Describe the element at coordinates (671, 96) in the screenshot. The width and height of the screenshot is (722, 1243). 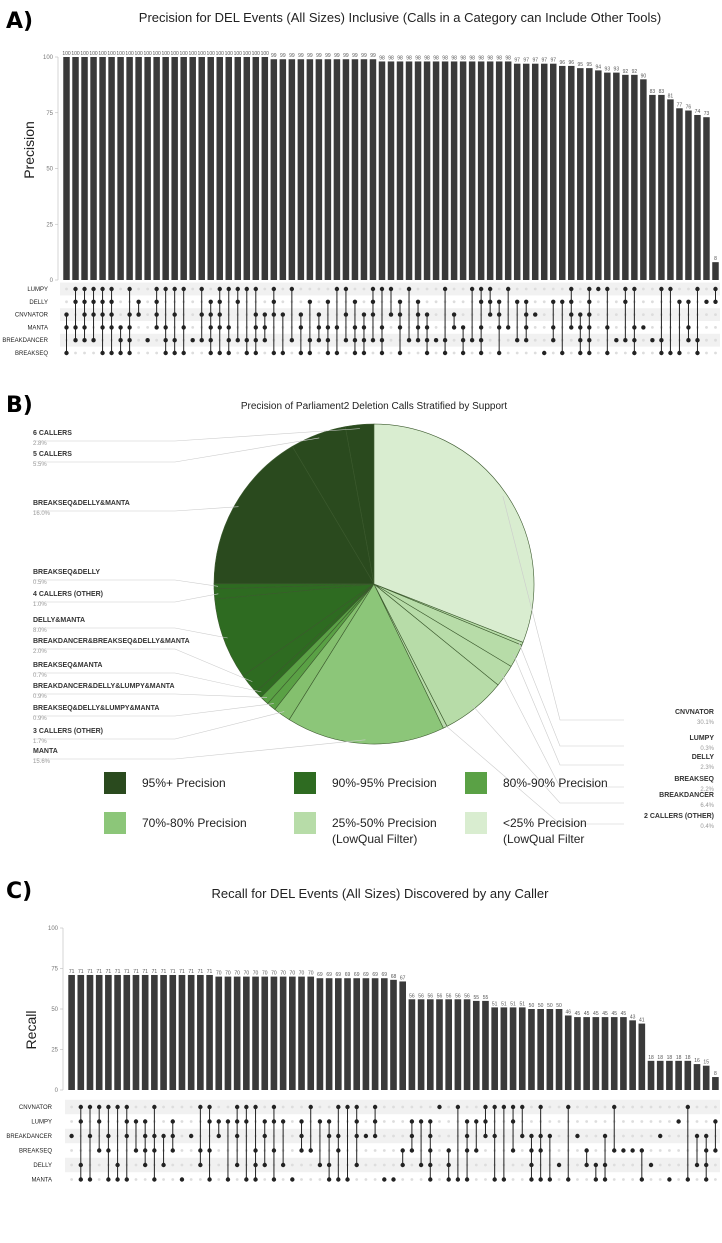
I see `bar-value-label: 81` at that location.